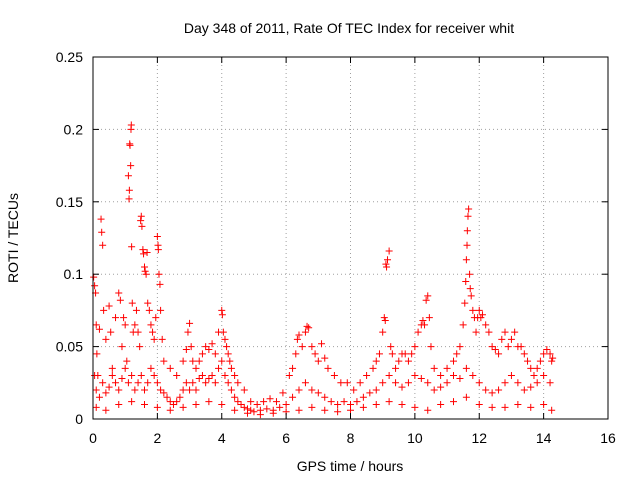 The height and width of the screenshot is (480, 640). What do you see at coordinates (74, 274) in the screenshot?
I see `y-tick-label: 0.1` at bounding box center [74, 274].